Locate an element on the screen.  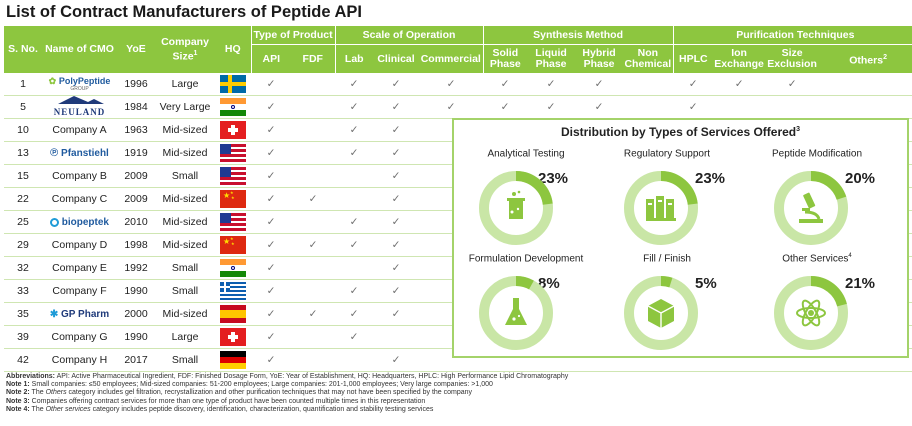
cell-cmo: ✿ PolyPeptide GROUP is located at coordinates (79, 84).